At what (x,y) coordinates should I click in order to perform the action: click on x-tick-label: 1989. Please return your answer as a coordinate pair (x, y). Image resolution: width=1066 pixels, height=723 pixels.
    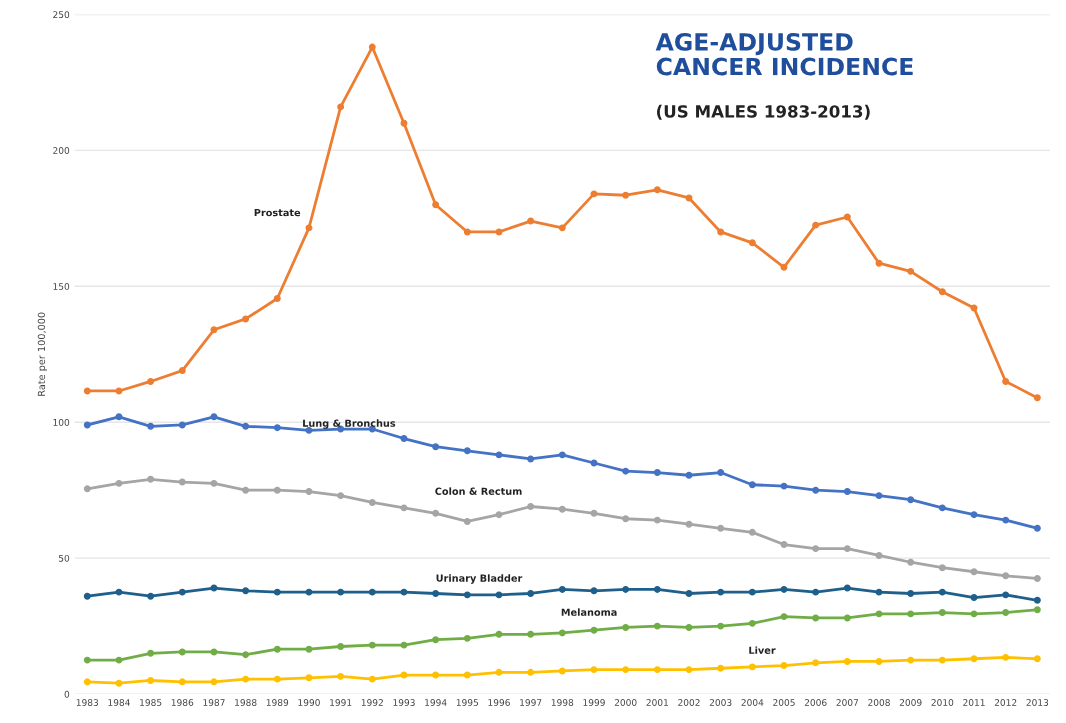
    Looking at the image, I should click on (277, 702).